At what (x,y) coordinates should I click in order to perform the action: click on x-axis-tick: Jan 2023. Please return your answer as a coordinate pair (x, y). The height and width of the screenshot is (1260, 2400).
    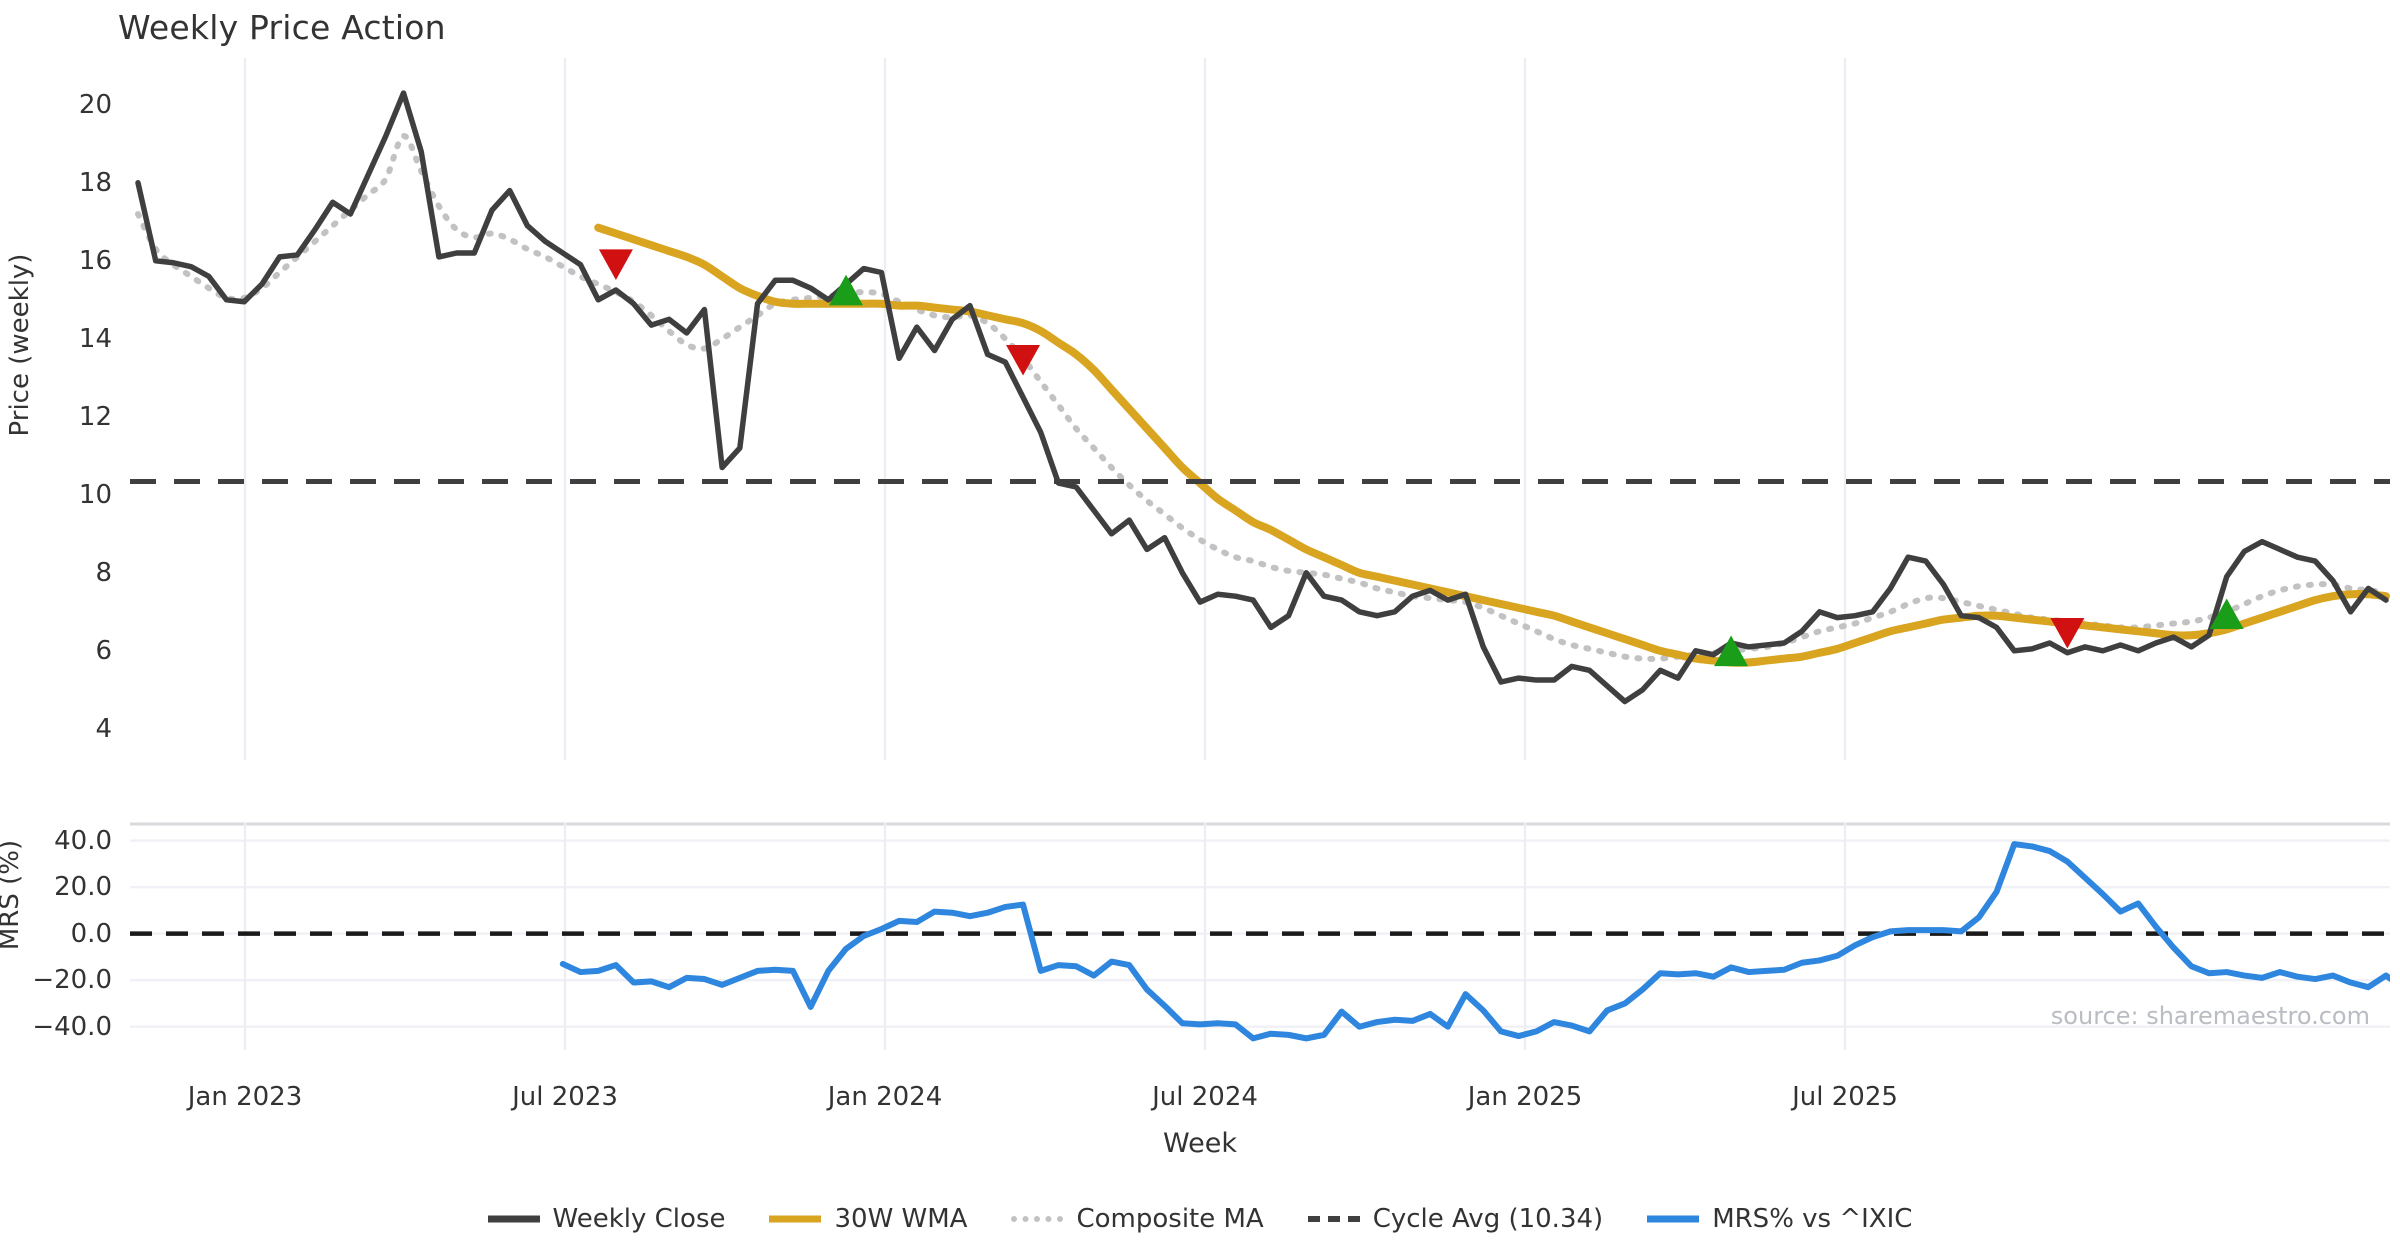
    Looking at the image, I should click on (245, 1097).